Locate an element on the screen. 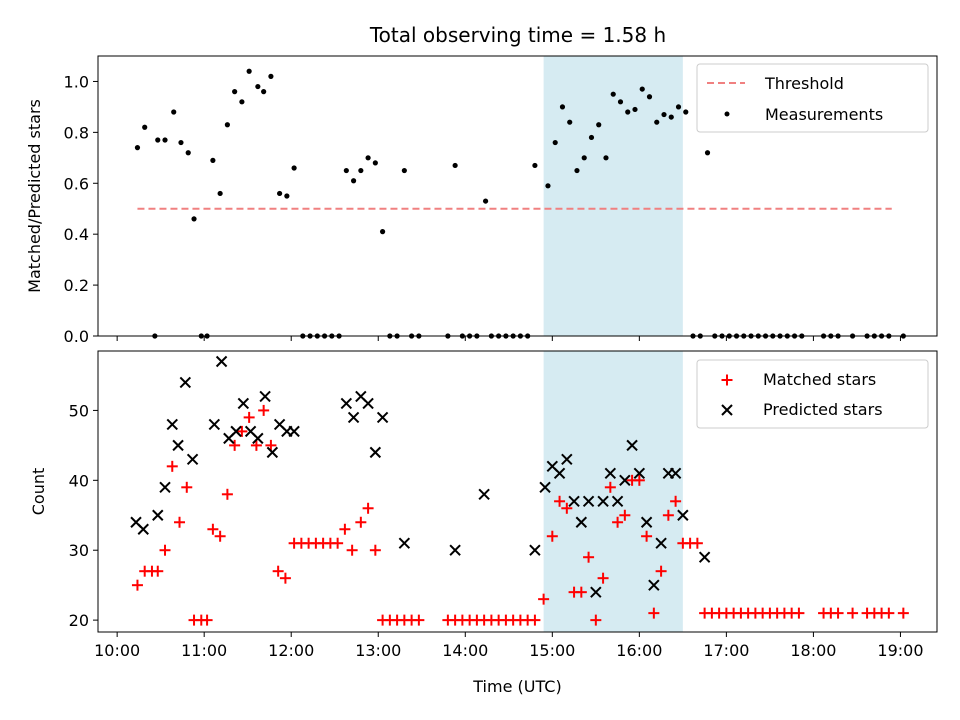 Image resolution: width=960 pixels, height=720 pixels. legend-predicted-swatch is located at coordinates (727, 410).